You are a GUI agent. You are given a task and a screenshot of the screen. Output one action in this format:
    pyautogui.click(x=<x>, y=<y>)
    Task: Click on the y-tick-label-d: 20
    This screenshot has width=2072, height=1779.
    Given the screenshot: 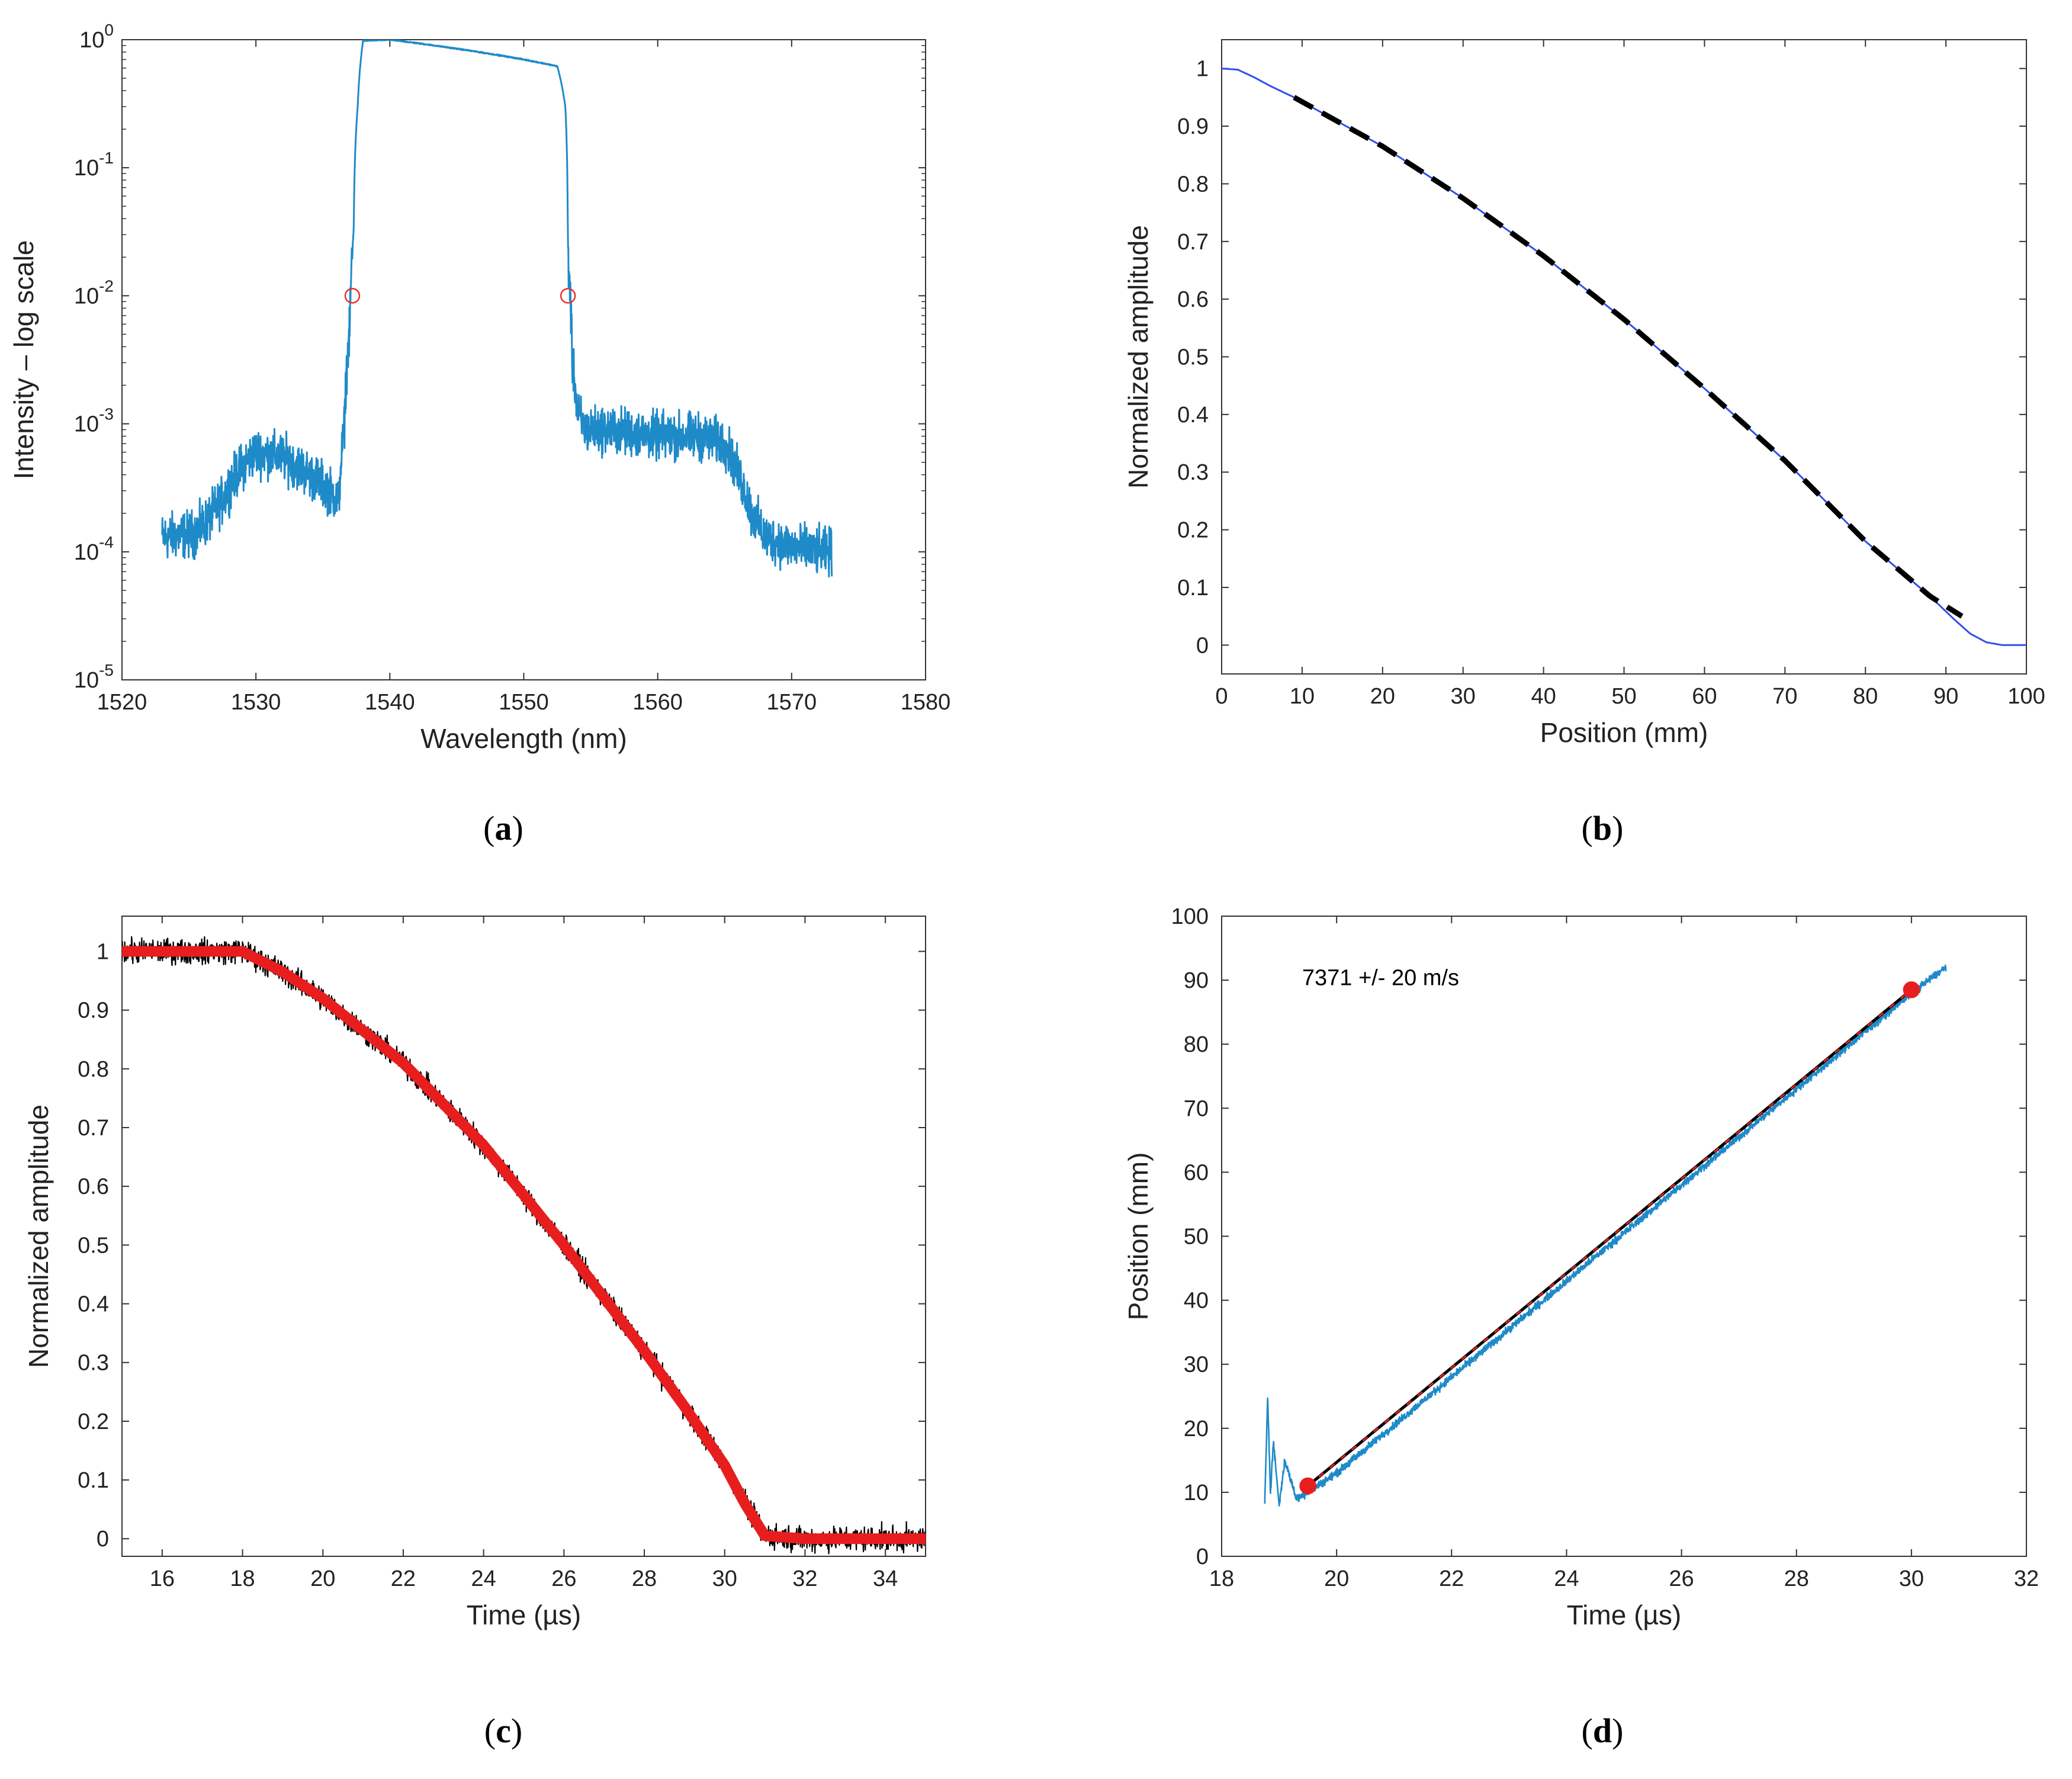 What is the action you would take?
    pyautogui.click(x=1196, y=1429)
    